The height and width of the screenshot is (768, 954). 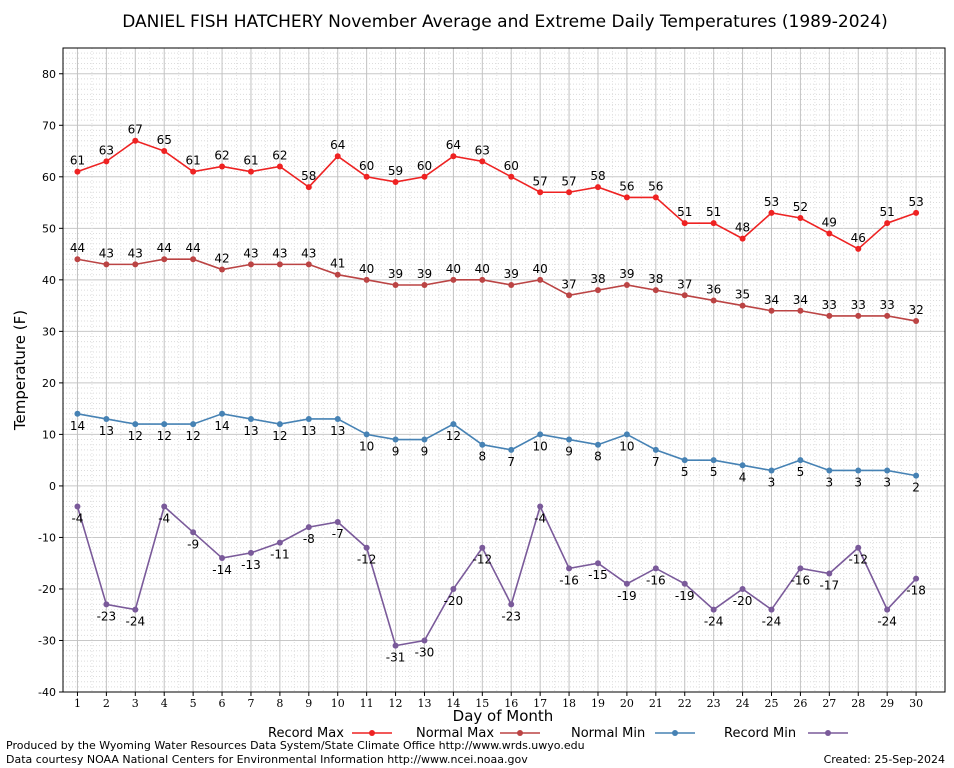 What do you see at coordinates (887, 703) in the screenshot?
I see `x-tick-label: 29` at bounding box center [887, 703].